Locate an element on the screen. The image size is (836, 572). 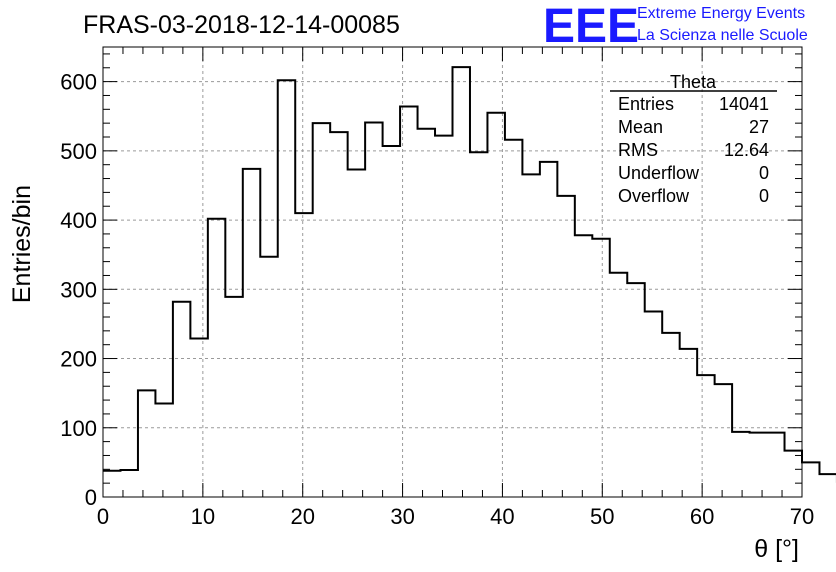
y-tick-label: 0 is located at coordinates (91, 497).